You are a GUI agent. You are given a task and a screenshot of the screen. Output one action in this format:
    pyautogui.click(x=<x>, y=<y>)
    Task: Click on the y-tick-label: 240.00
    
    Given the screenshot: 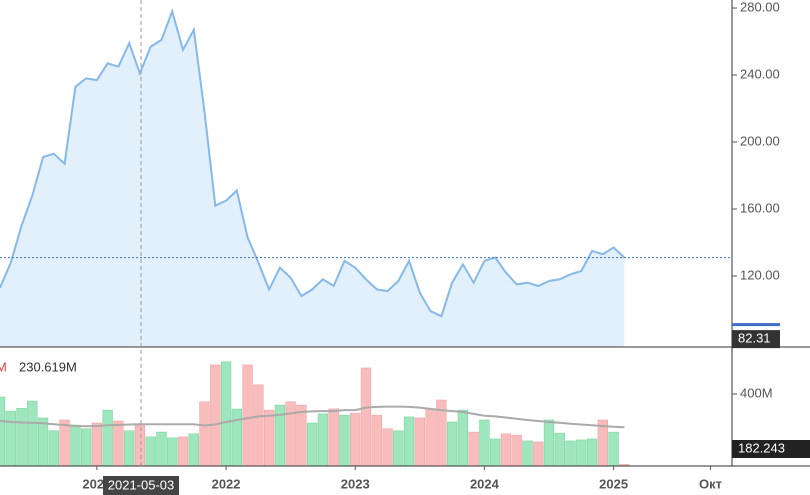 What is the action you would take?
    pyautogui.click(x=760, y=73)
    